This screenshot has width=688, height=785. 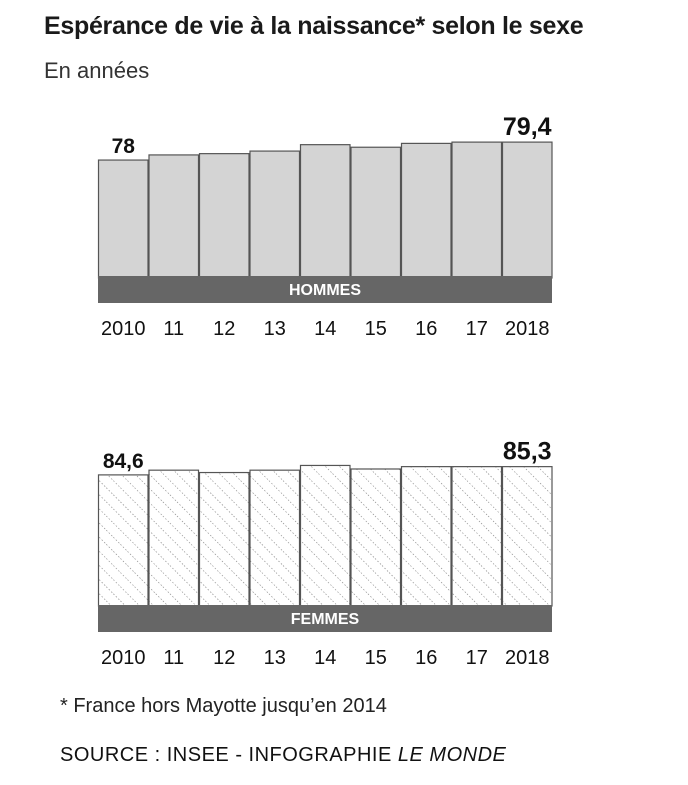 I want to click on men-tick-label: 16, so click(x=426, y=329).